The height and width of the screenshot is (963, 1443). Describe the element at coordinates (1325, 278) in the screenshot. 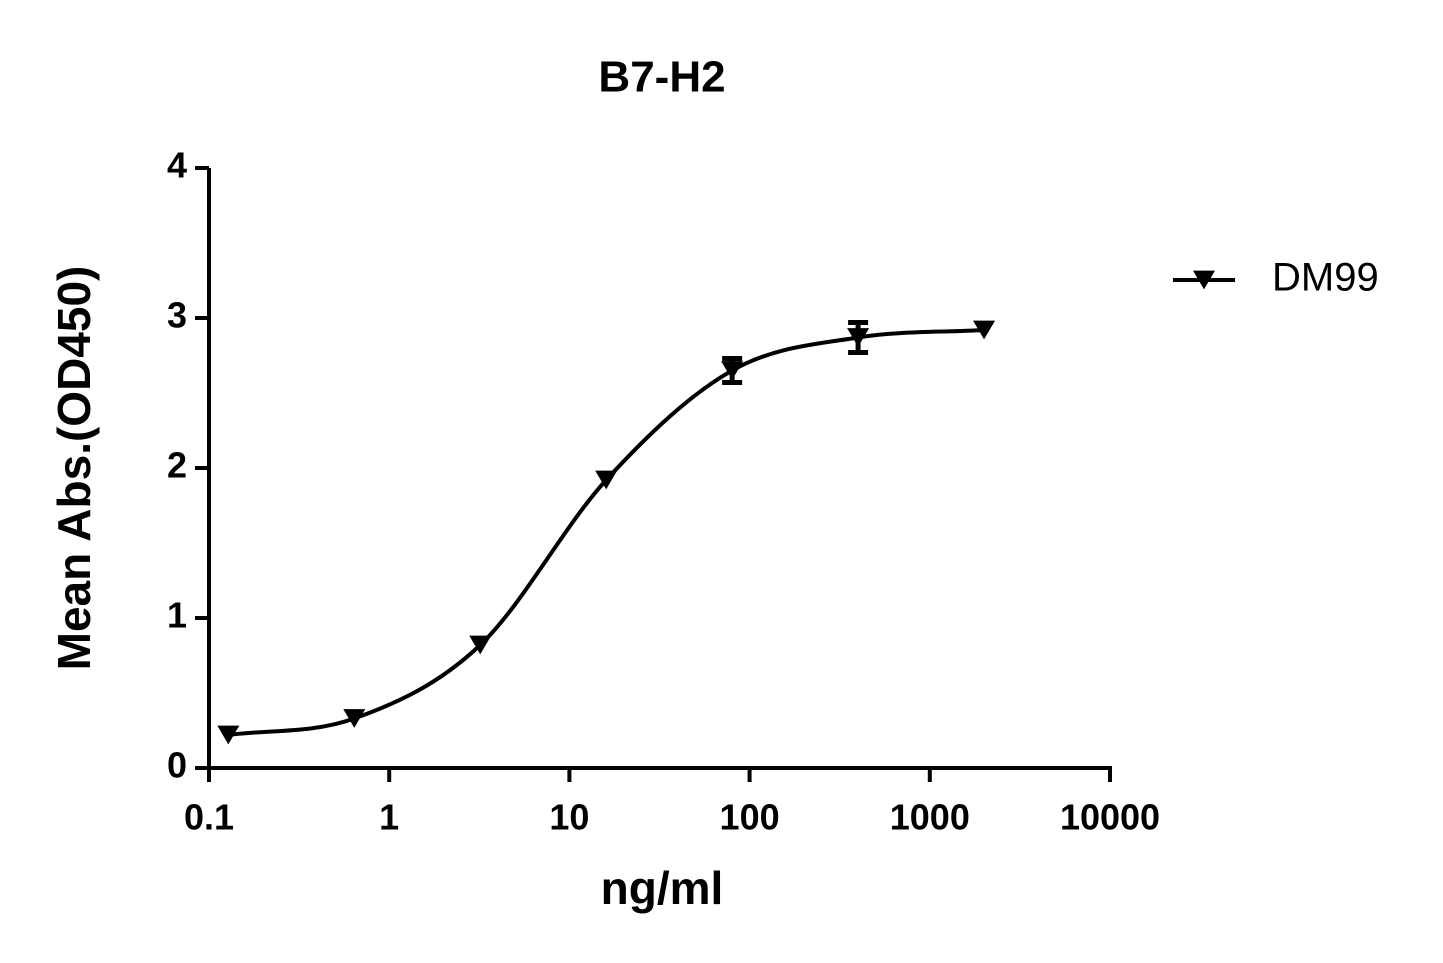

I see `legend-label: DM99` at that location.